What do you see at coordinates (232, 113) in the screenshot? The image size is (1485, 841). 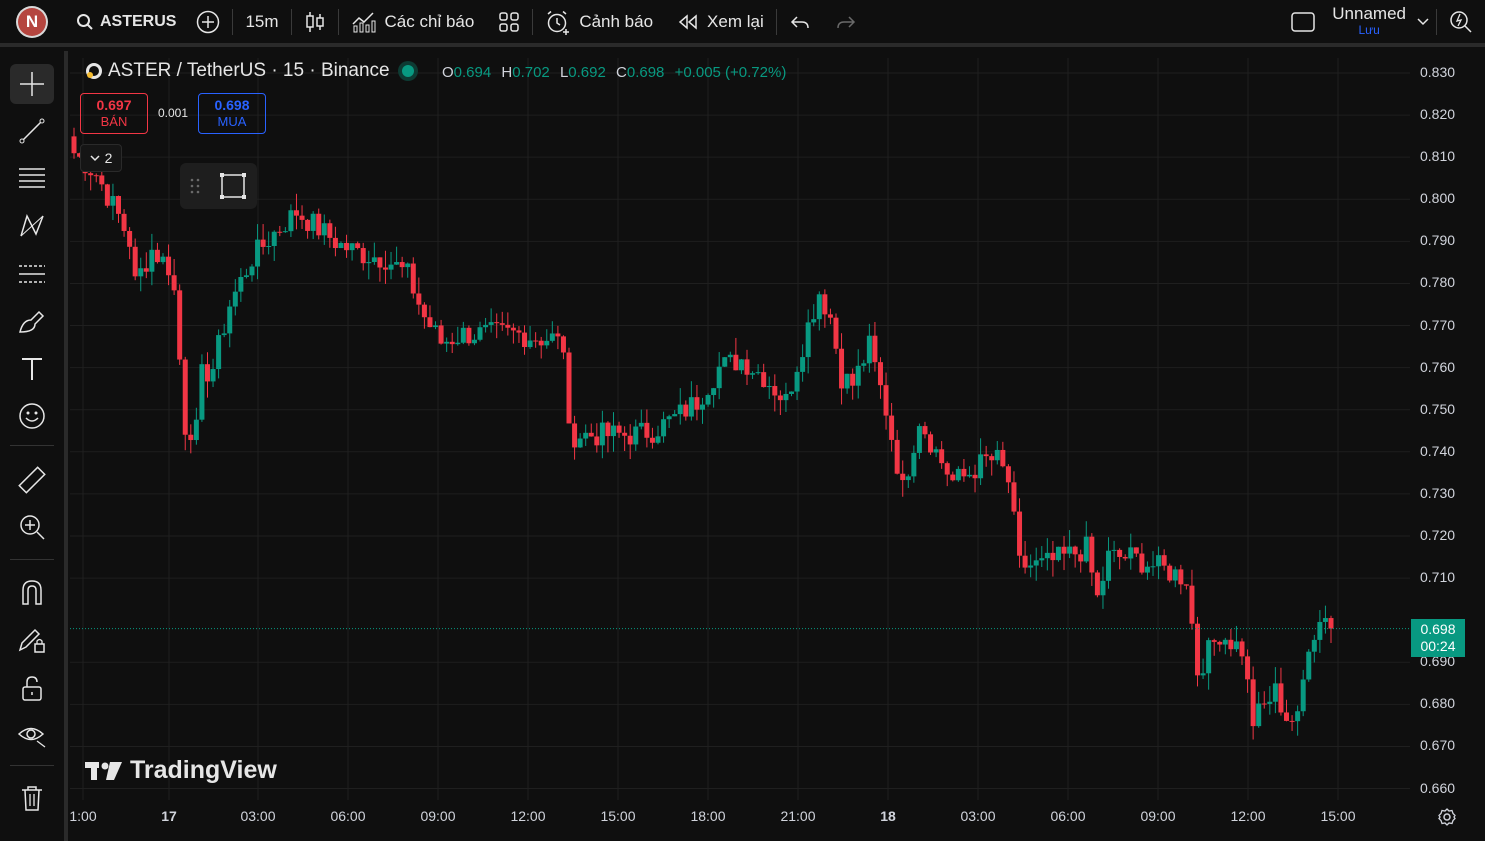 I see `buy-button: 0.698 MUA` at bounding box center [232, 113].